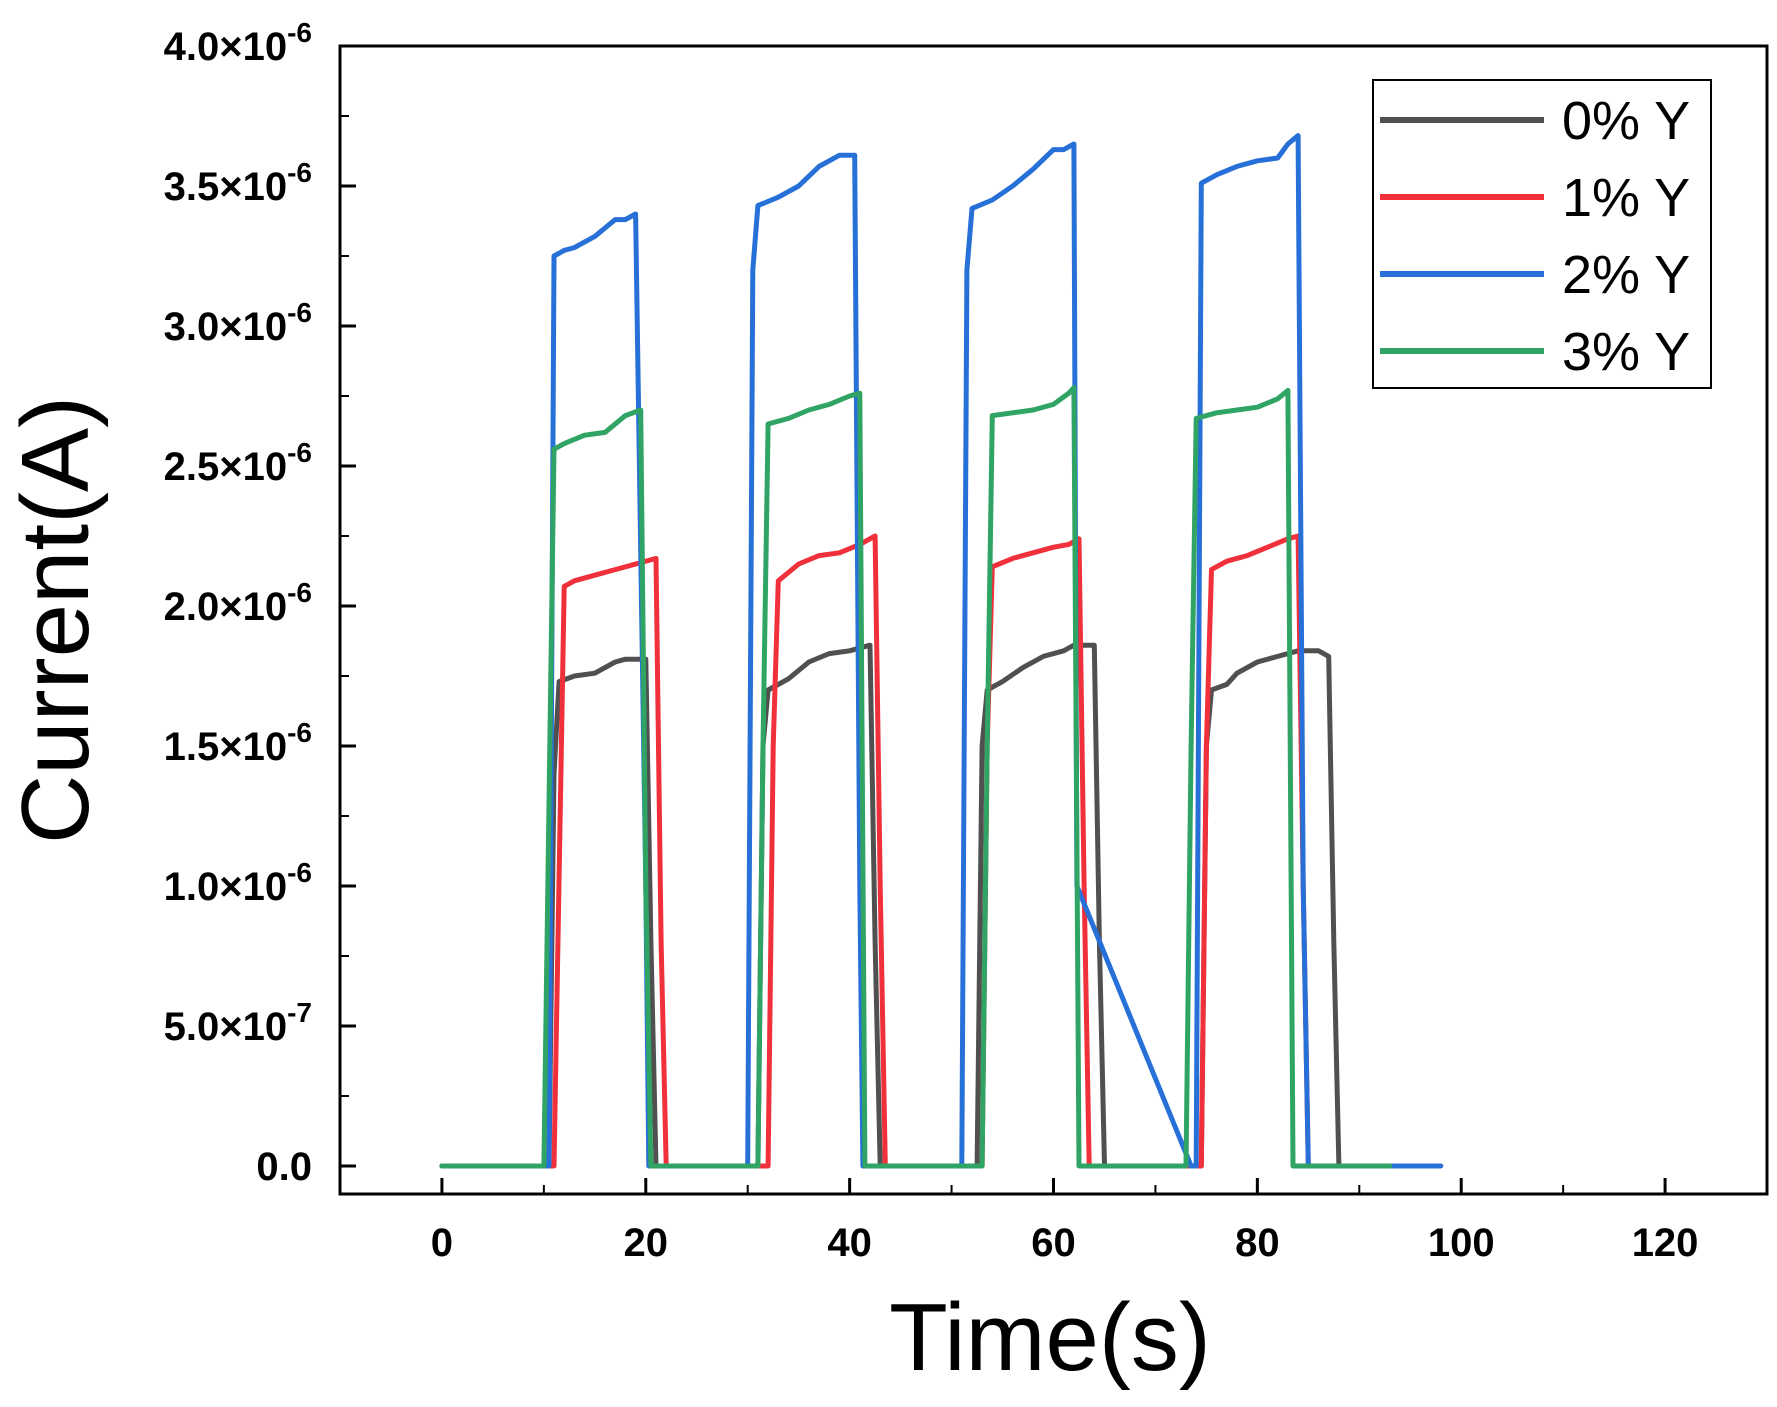  I want to click on y-tick-mantissa: 1.5×10, so click(225, 747).